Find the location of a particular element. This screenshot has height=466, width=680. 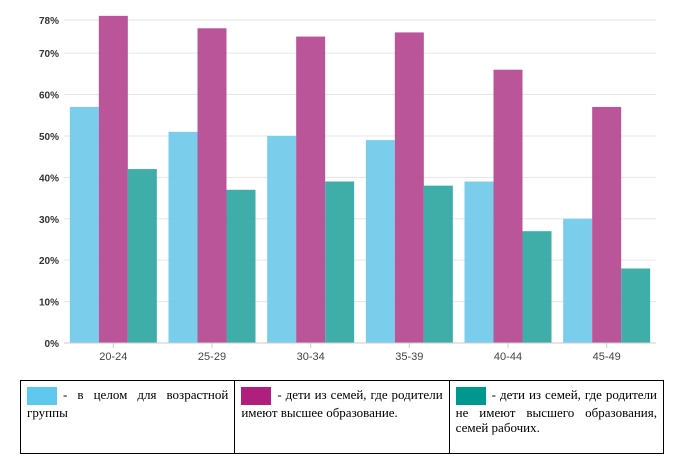

legend-swatch-higher-education is located at coordinates (256, 396).